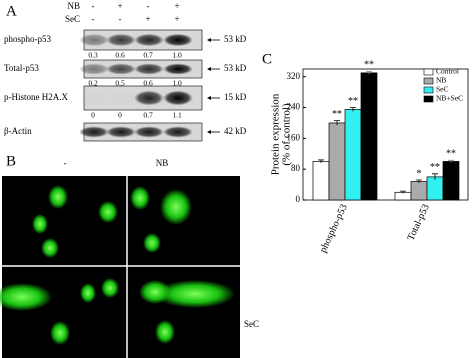 The image size is (474, 358). Describe the element at coordinates (65, 163) in the screenshot. I see `column-label: -` at that location.